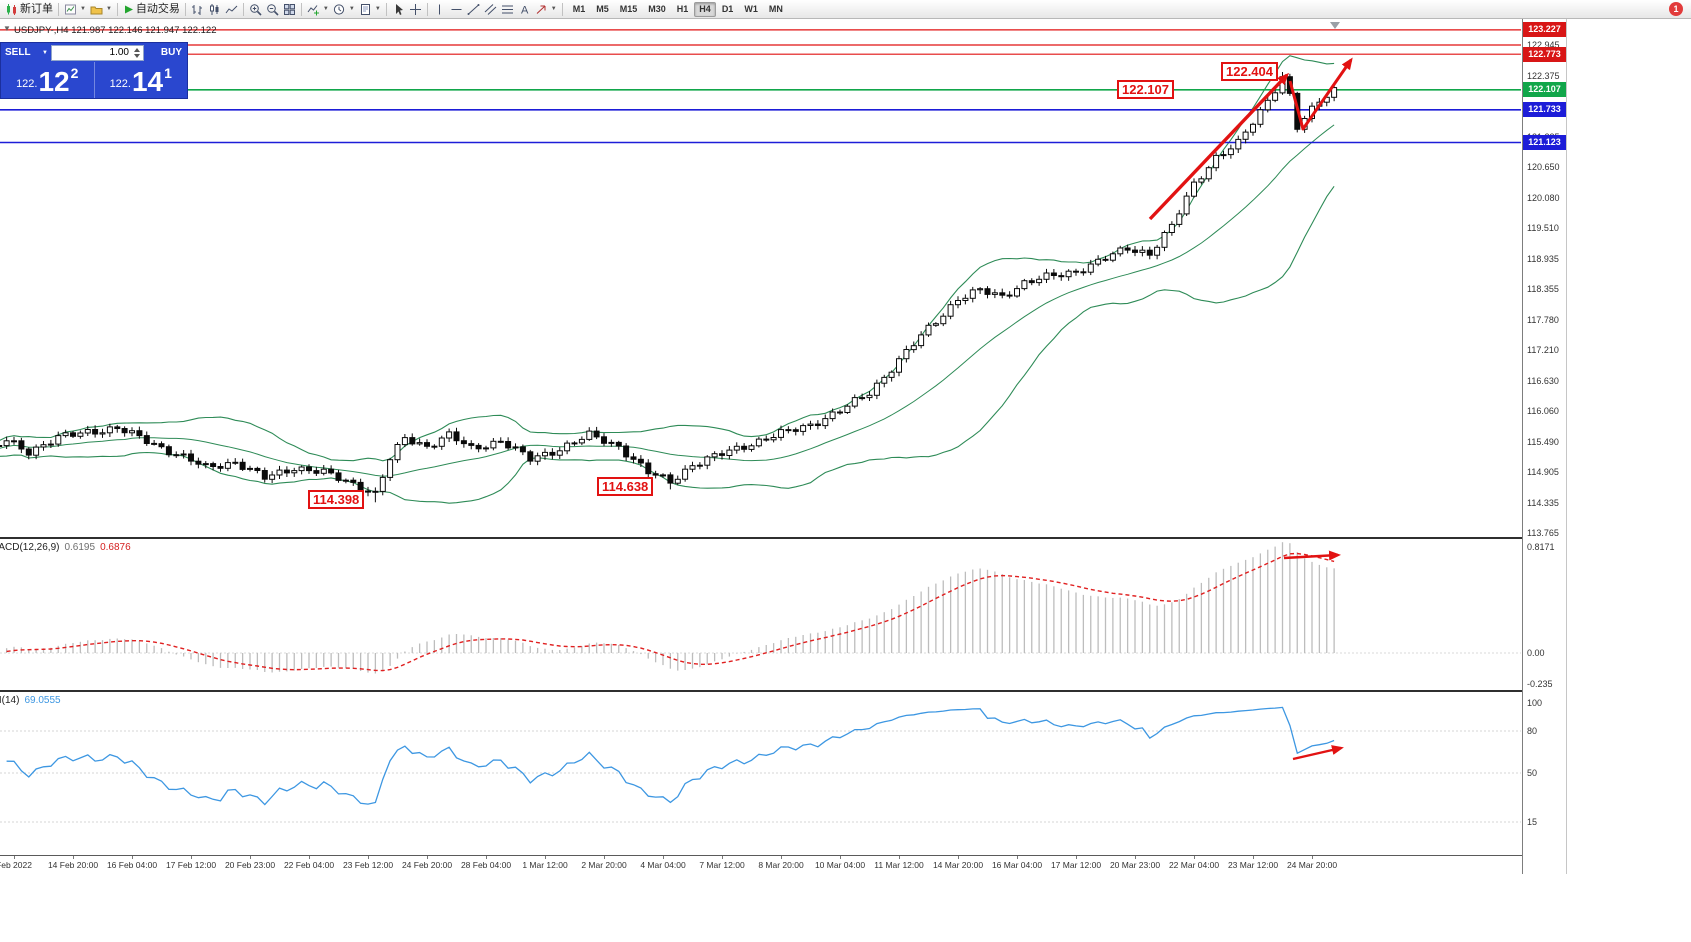  What do you see at coordinates (1532, 731) in the screenshot?
I see `rsi-scale-label: 80` at bounding box center [1532, 731].